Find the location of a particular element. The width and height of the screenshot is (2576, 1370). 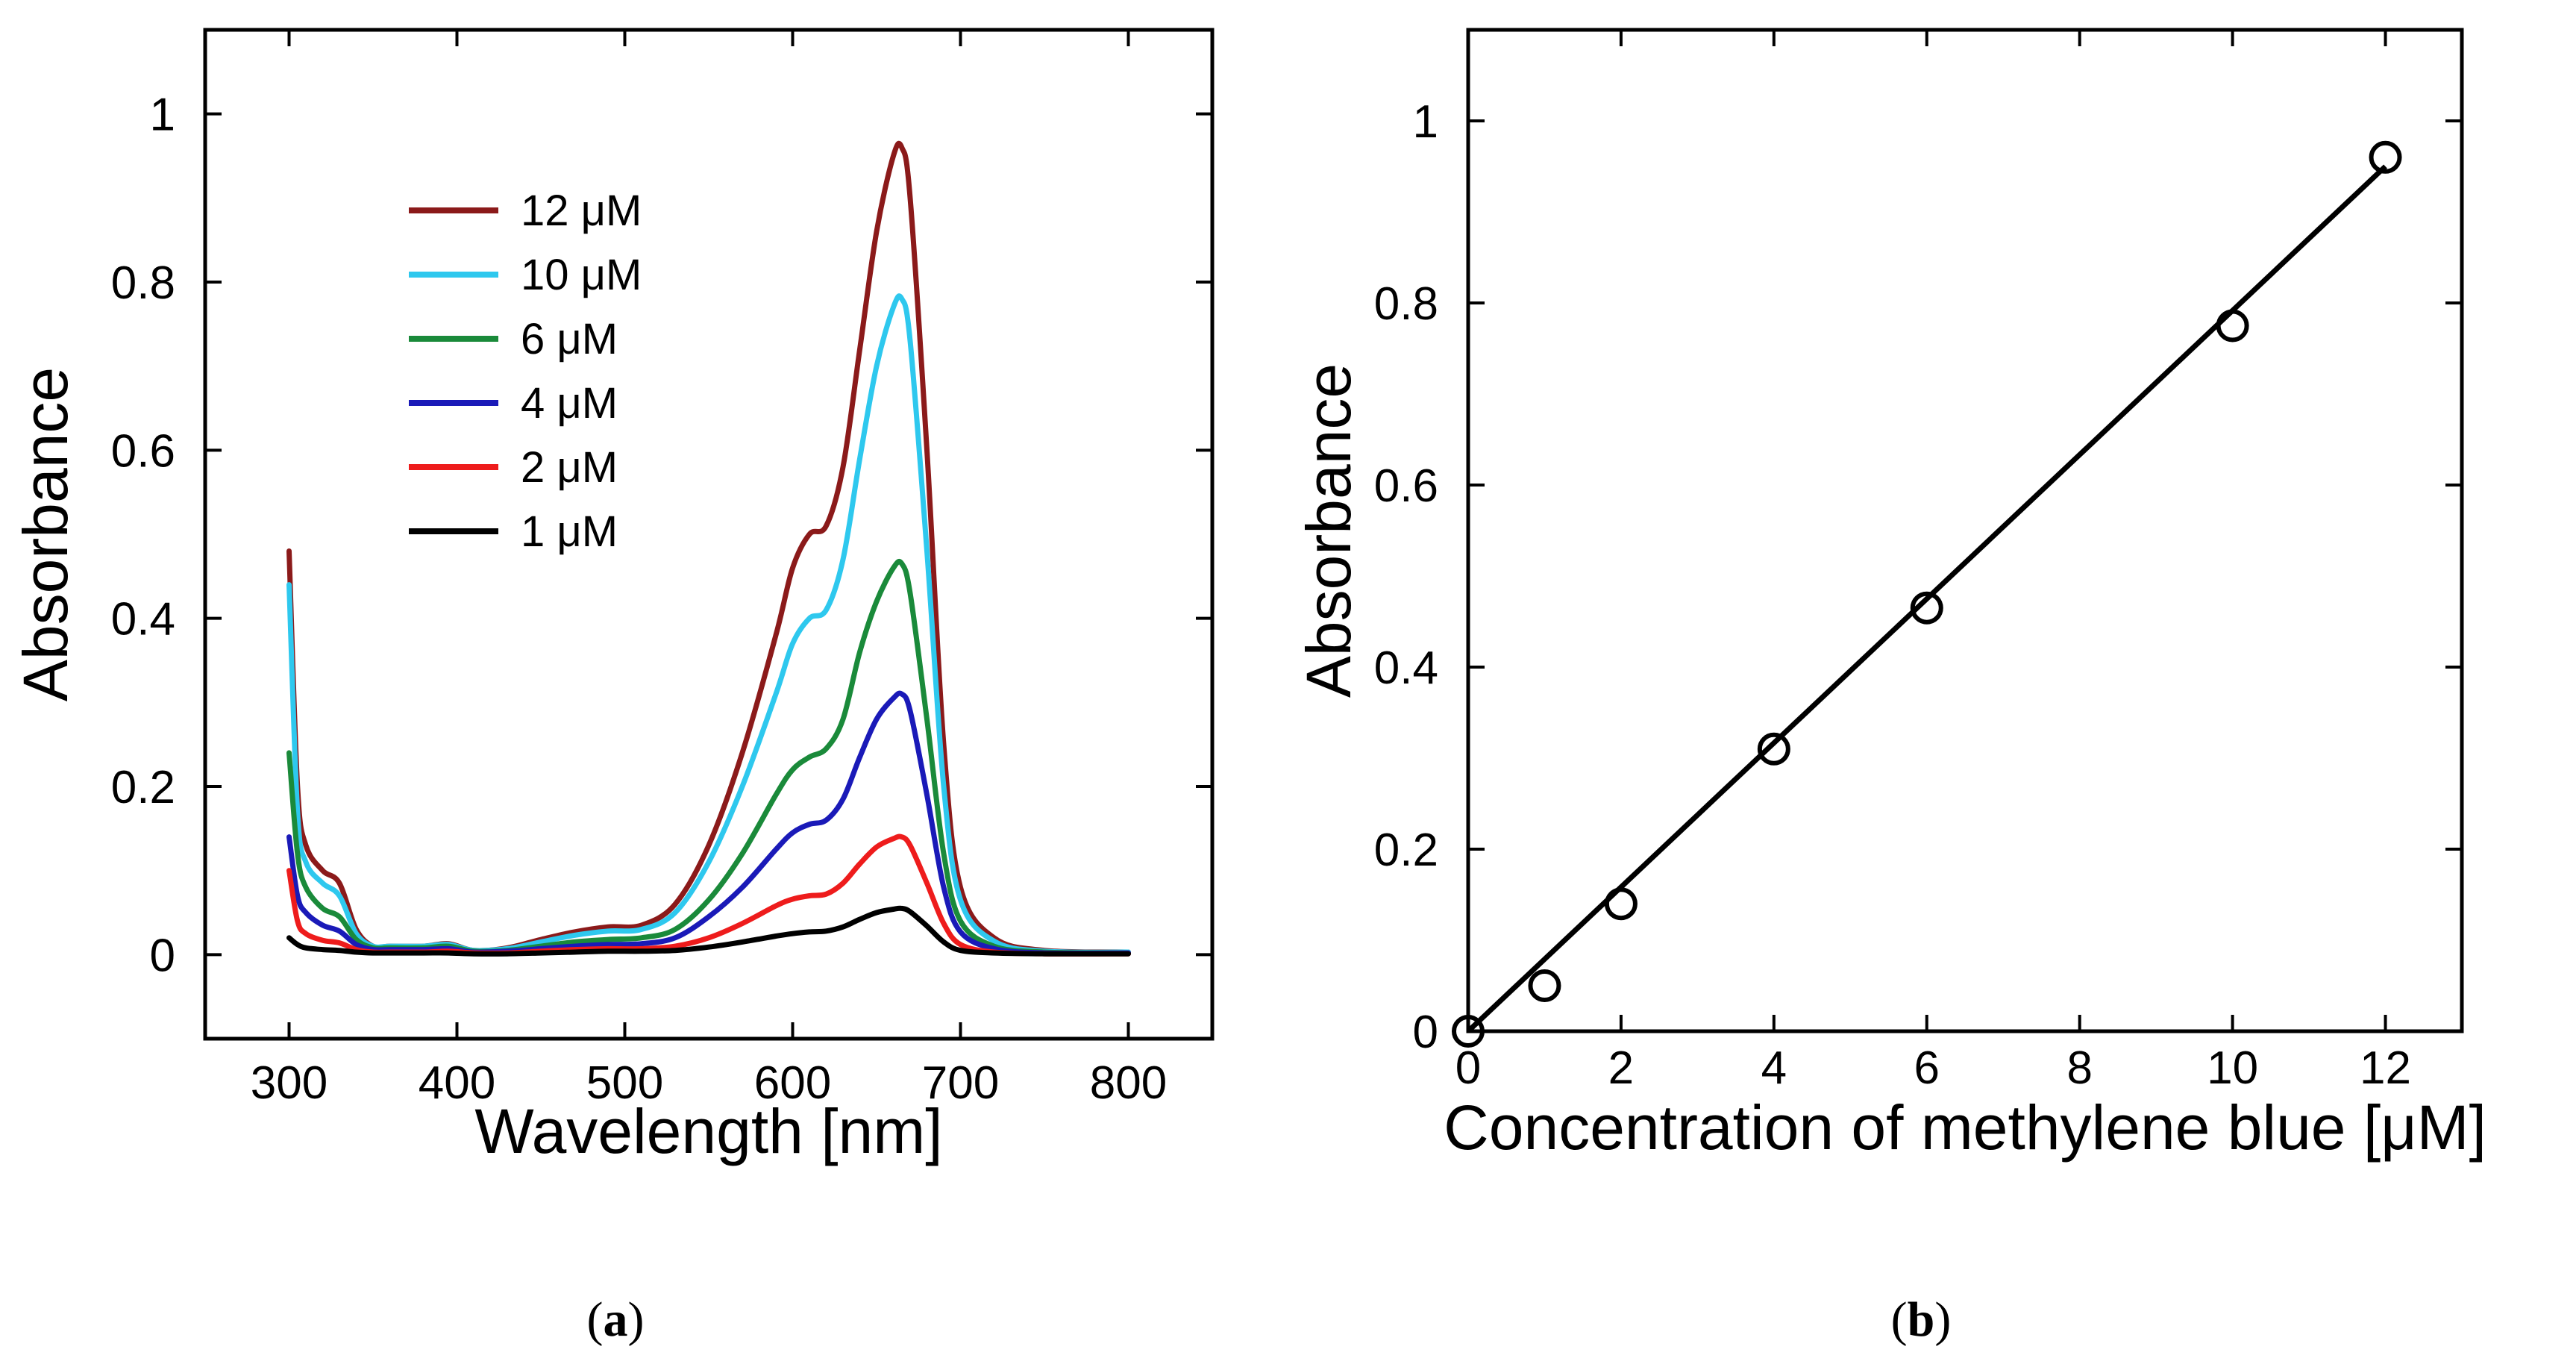

calibration-y-axis-label: Absorbance is located at coordinates (1329, 530).